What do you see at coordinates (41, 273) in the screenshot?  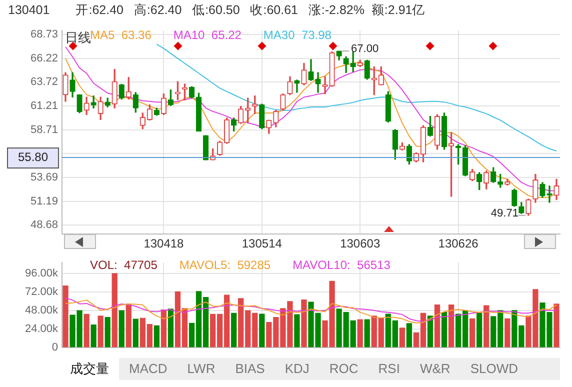 I see `y-tick-label: 96.00k` at bounding box center [41, 273].